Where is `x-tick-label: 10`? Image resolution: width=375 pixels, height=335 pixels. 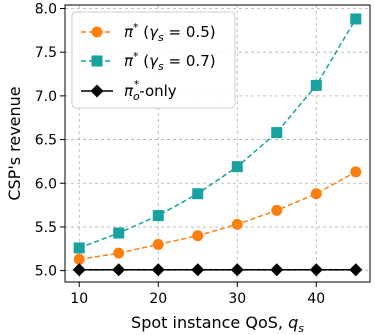
x-tick-label: 10 is located at coordinates (79, 299).